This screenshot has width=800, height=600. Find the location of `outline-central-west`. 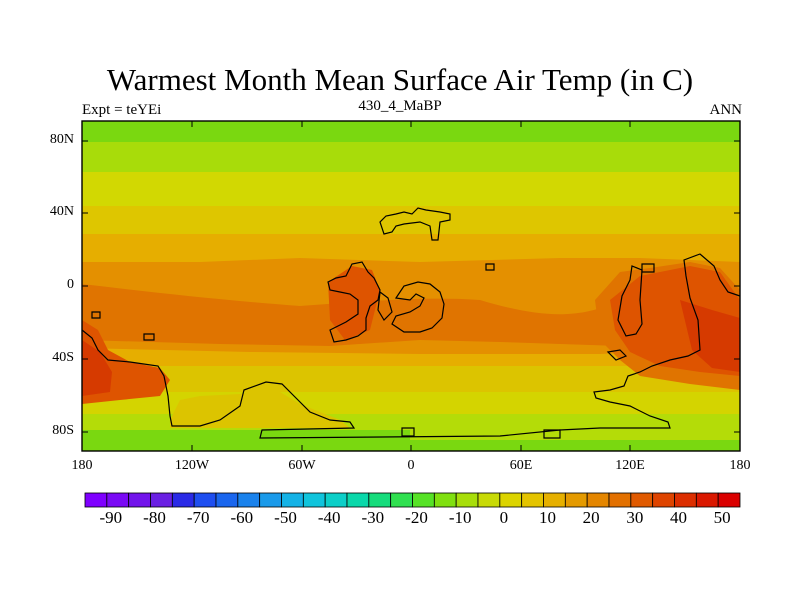

outline-central-west is located at coordinates (354, 302).